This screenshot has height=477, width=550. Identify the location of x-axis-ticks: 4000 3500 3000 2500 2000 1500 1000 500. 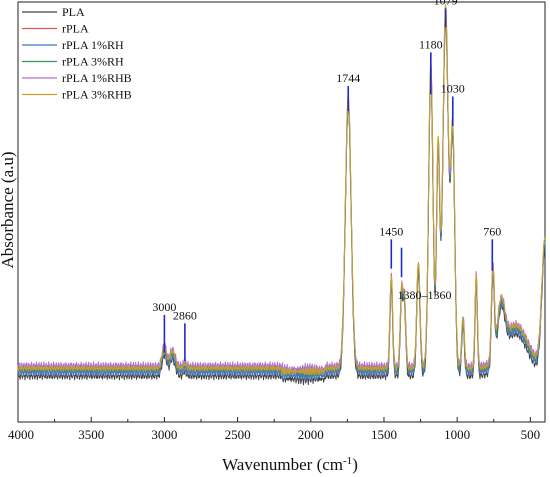
(274, 429).